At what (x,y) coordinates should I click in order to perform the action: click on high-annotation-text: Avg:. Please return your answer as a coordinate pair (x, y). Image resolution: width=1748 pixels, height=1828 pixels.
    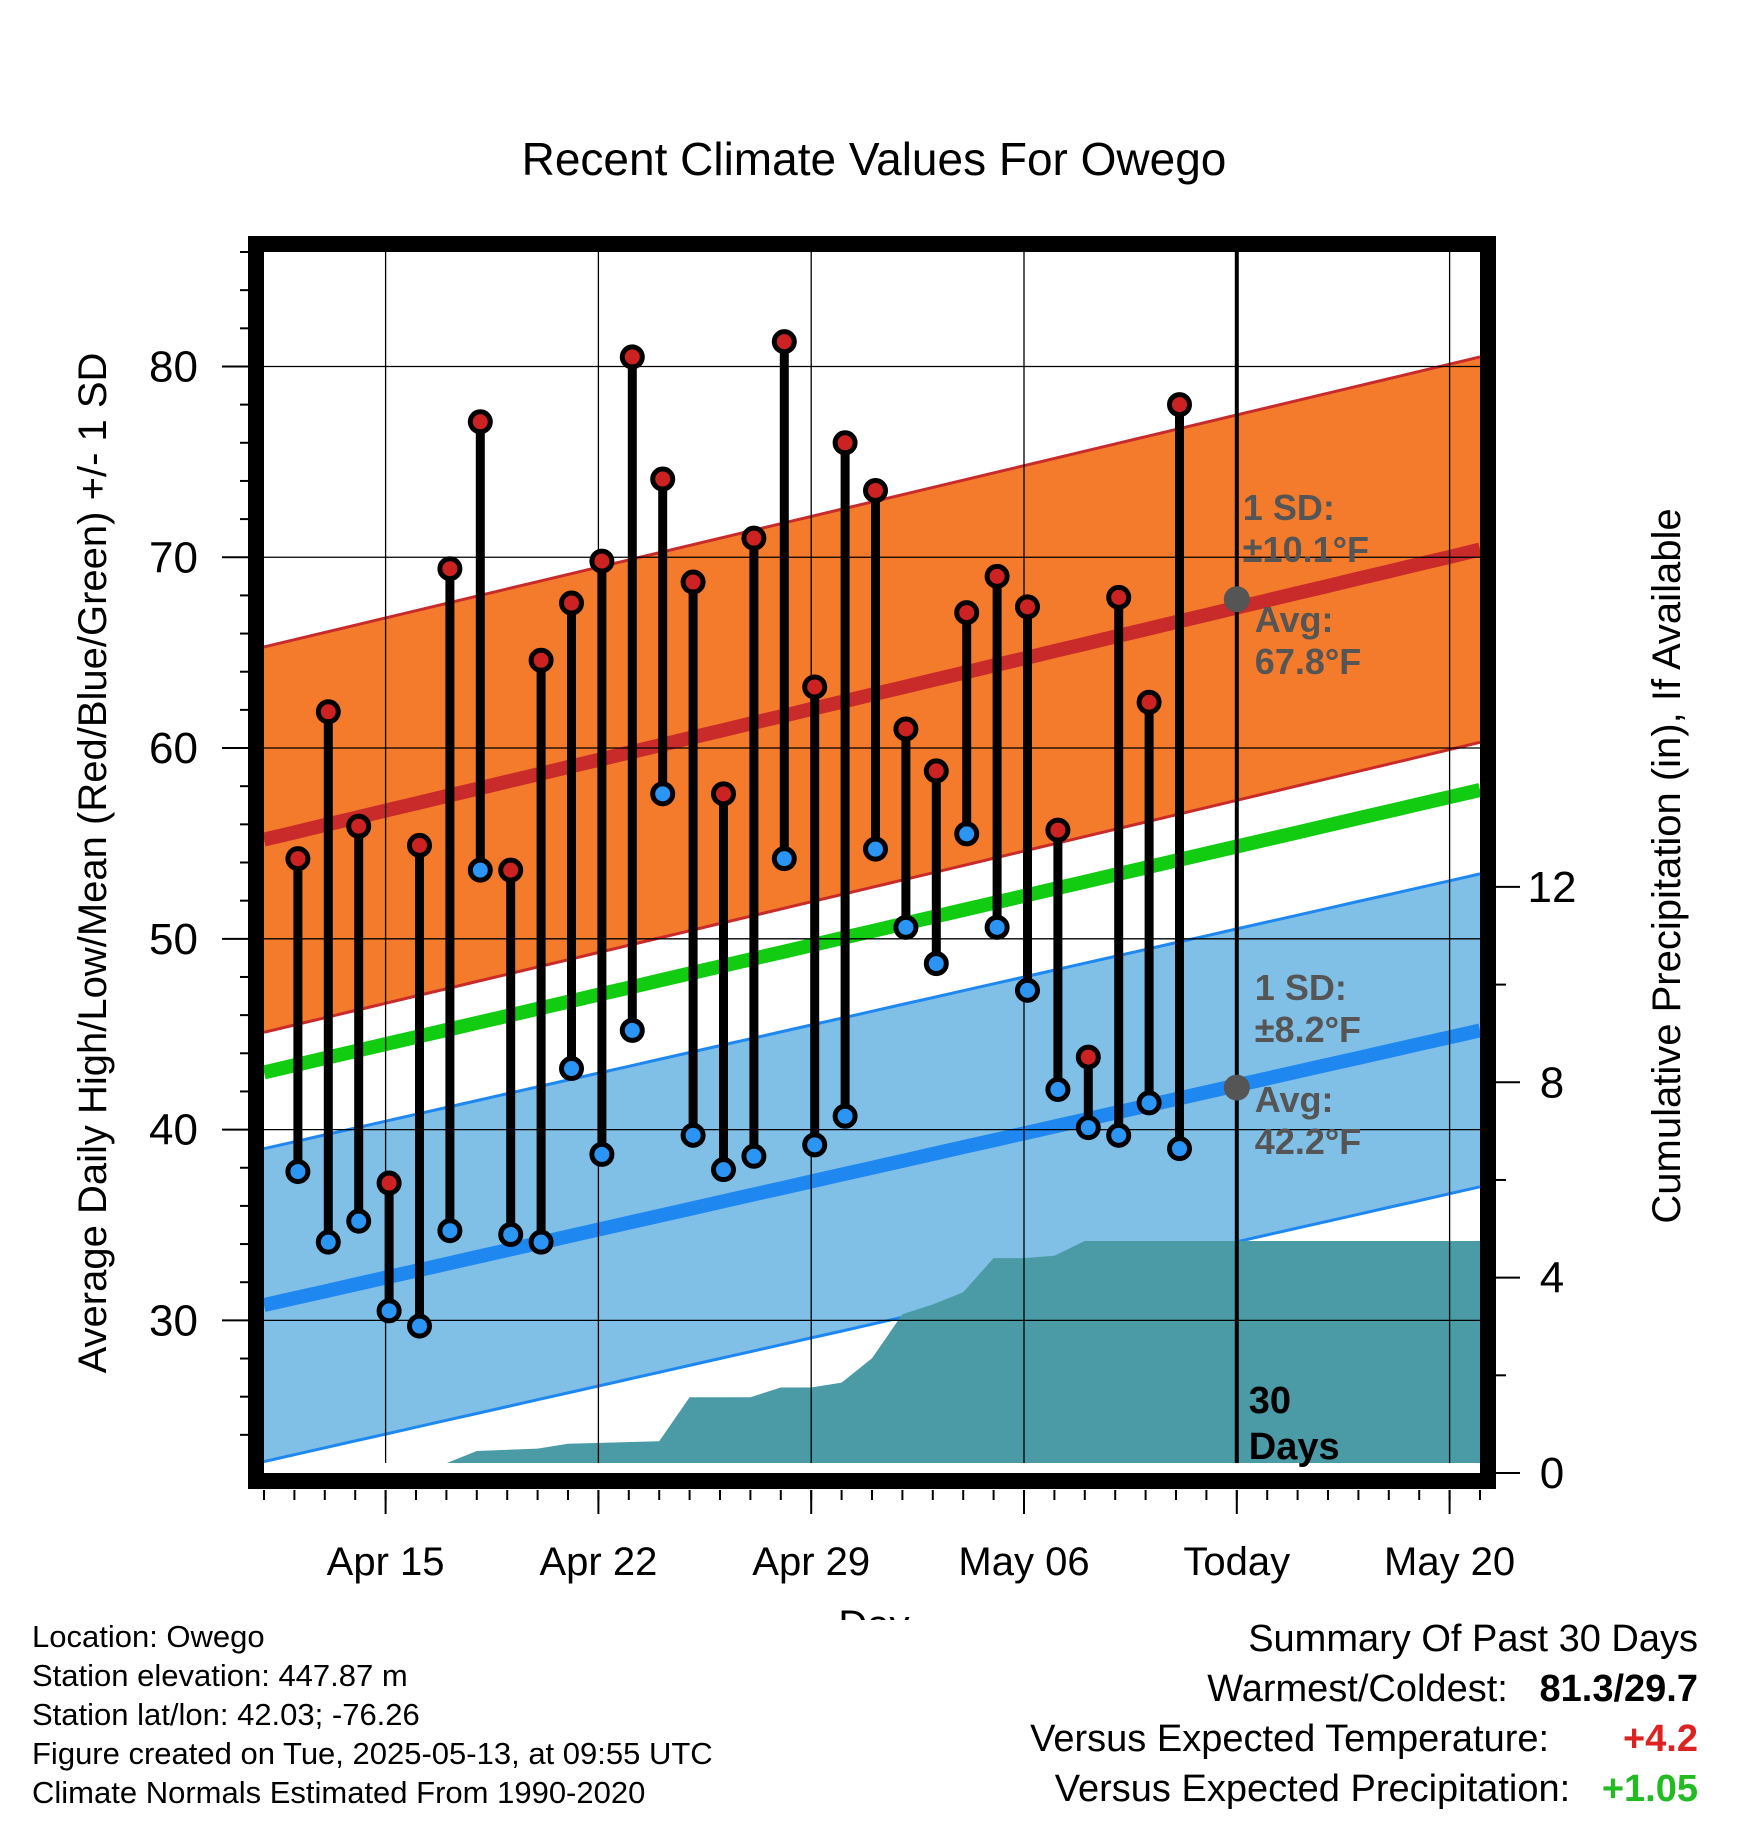
    Looking at the image, I should click on (1294, 619).